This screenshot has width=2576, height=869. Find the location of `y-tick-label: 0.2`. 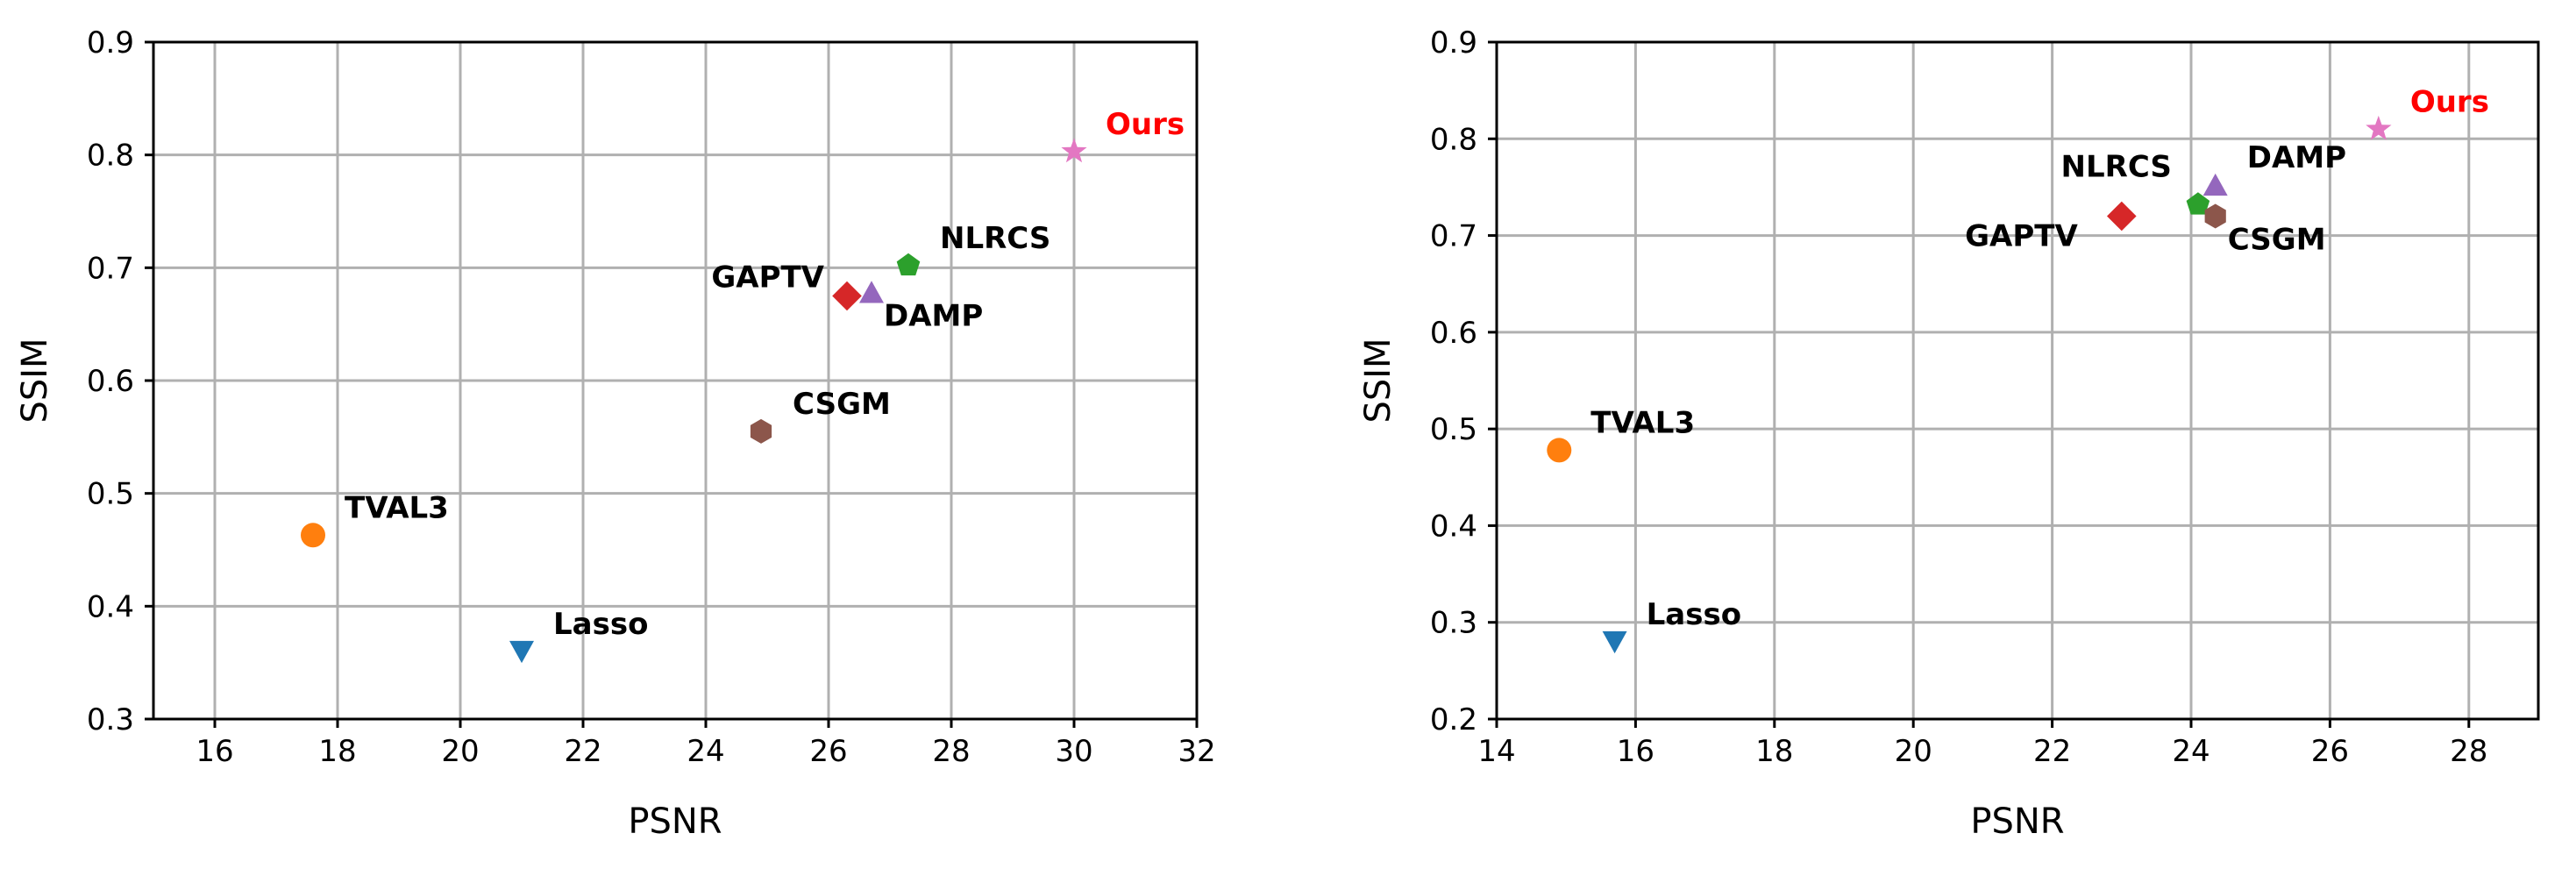

y-tick-label: 0.2 is located at coordinates (1453, 719).